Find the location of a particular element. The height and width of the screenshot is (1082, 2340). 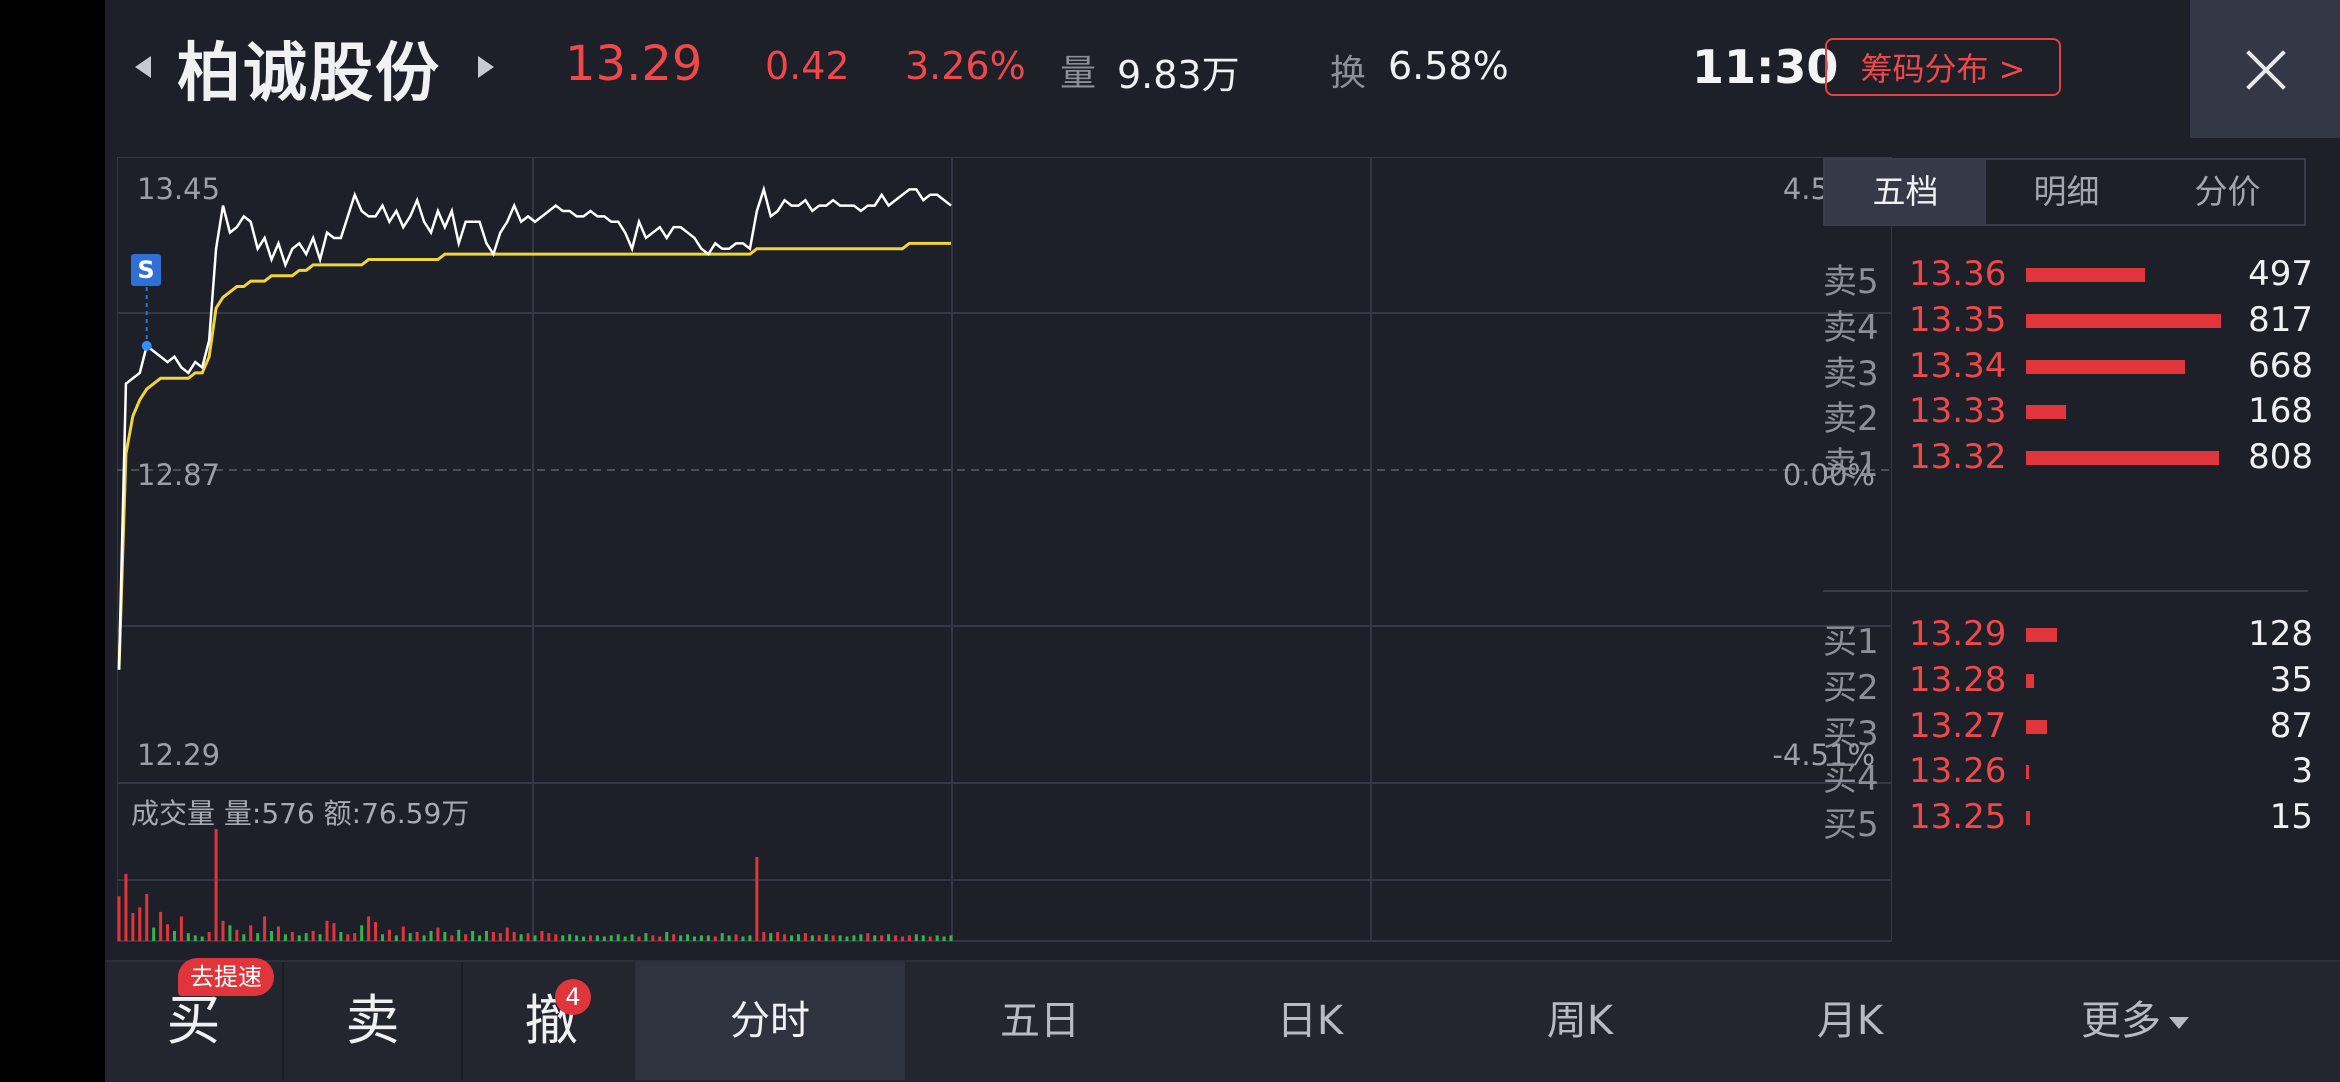

level-price: 13.34 is located at coordinates (1958, 365).